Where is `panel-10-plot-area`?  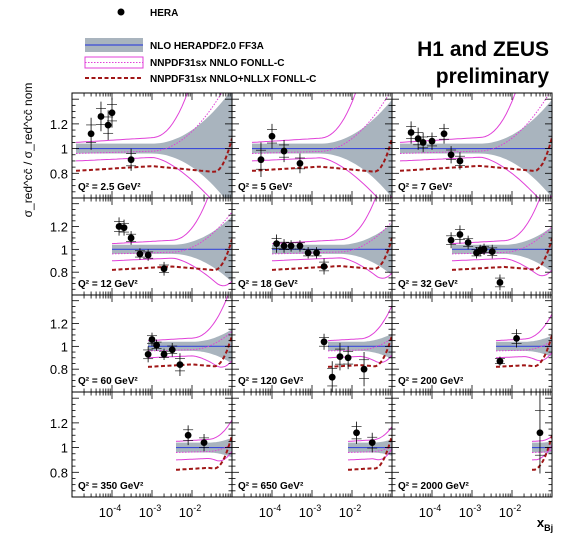
panel-10-plot-area is located at coordinates (203, 445).